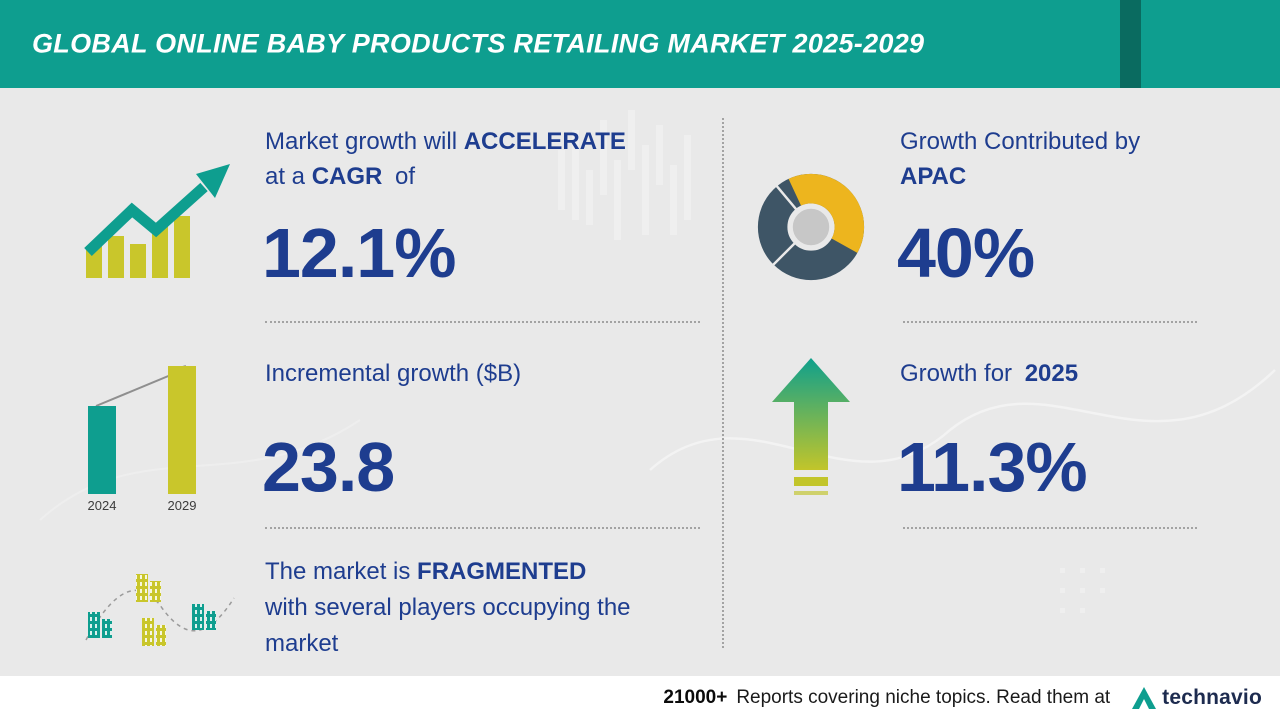 The image size is (1280, 720). Describe the element at coordinates (1051, 373) in the screenshot. I see `yoy-year: 2025` at that location.